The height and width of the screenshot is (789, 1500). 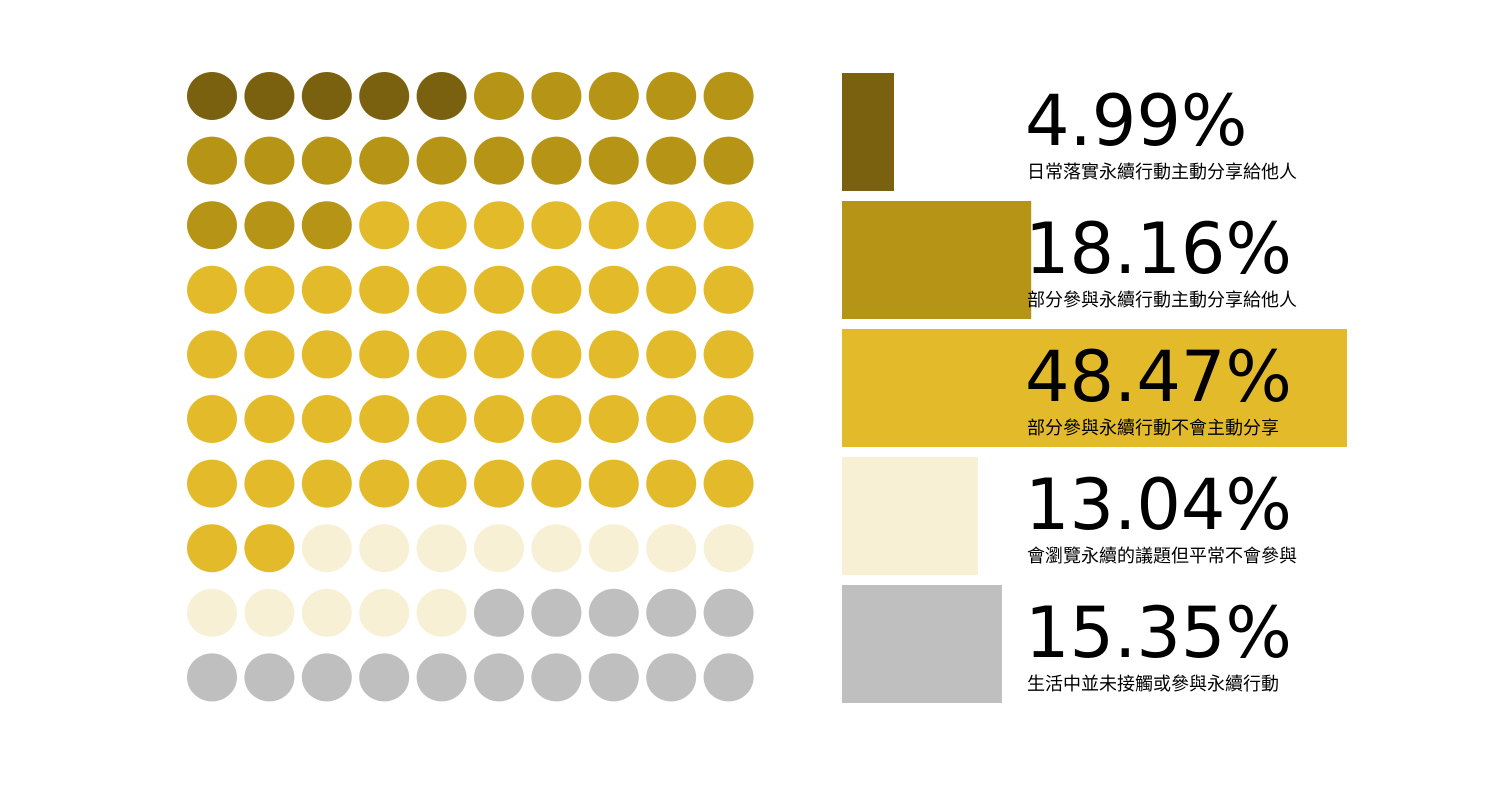 I want to click on value-label: 13.04%, so click(x=1158, y=505).